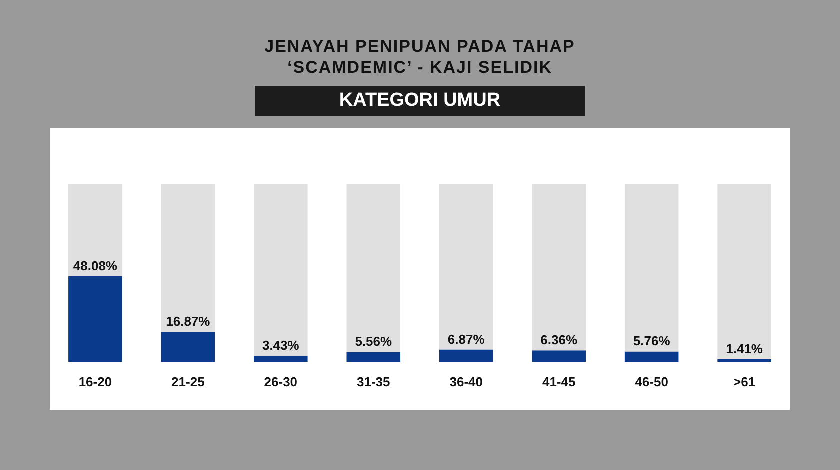 The image size is (840, 470). I want to click on data-label: 6.87%, so click(467, 339).